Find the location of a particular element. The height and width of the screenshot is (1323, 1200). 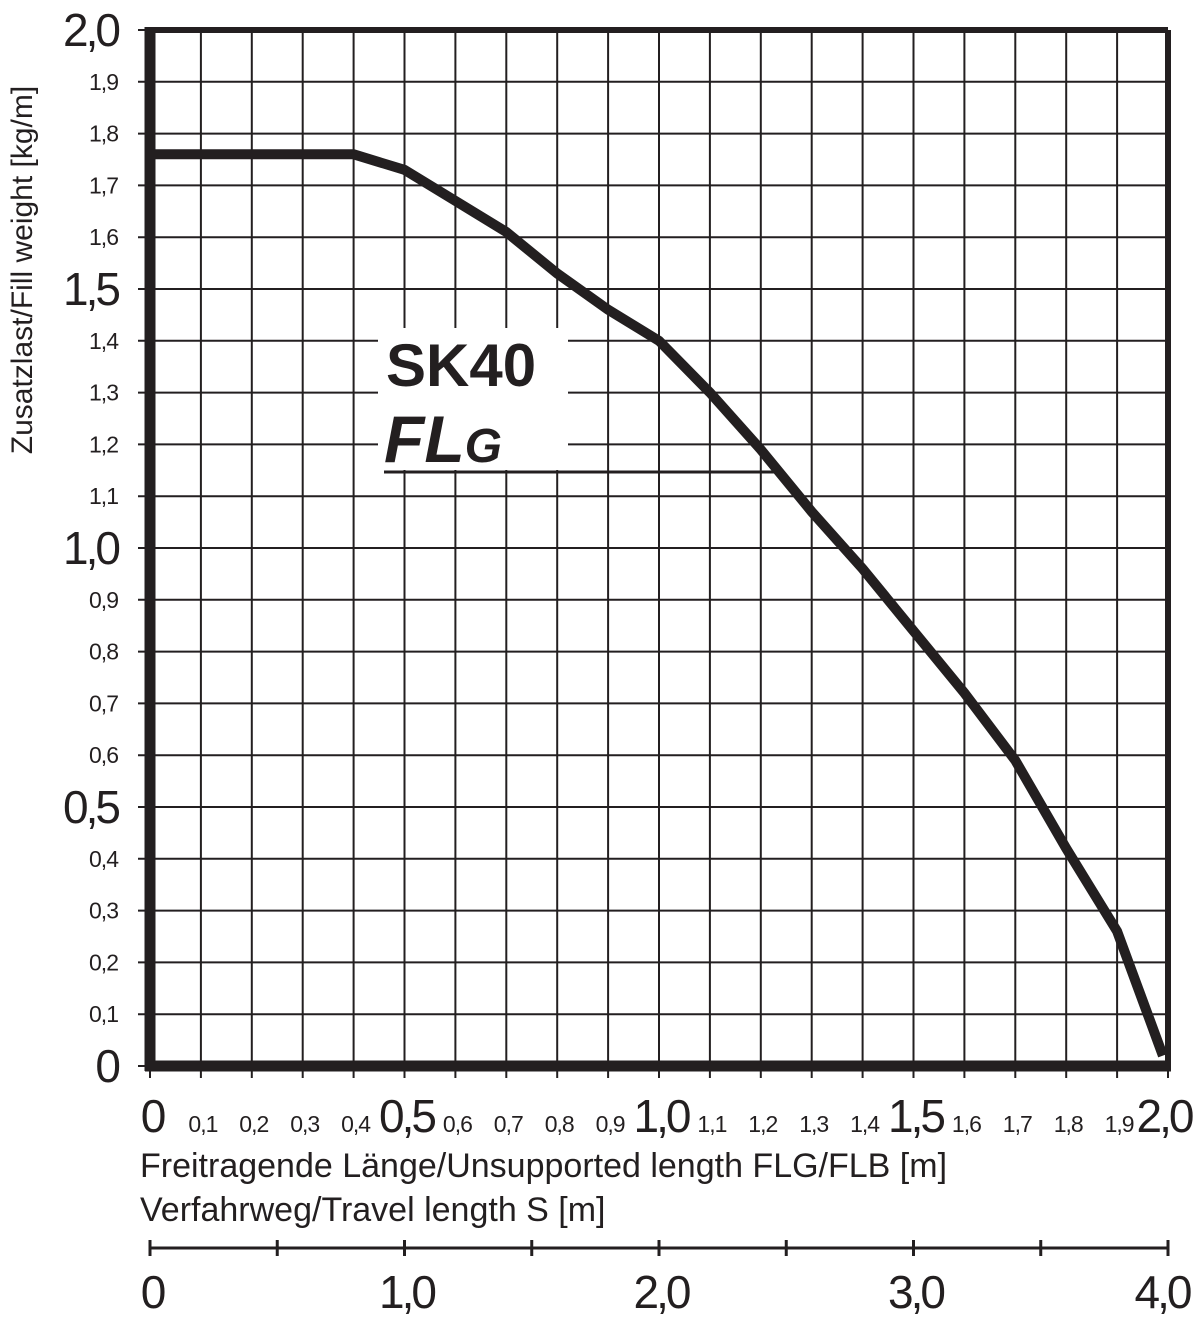

x-tick-label: 0,4 is located at coordinates (356, 1124).